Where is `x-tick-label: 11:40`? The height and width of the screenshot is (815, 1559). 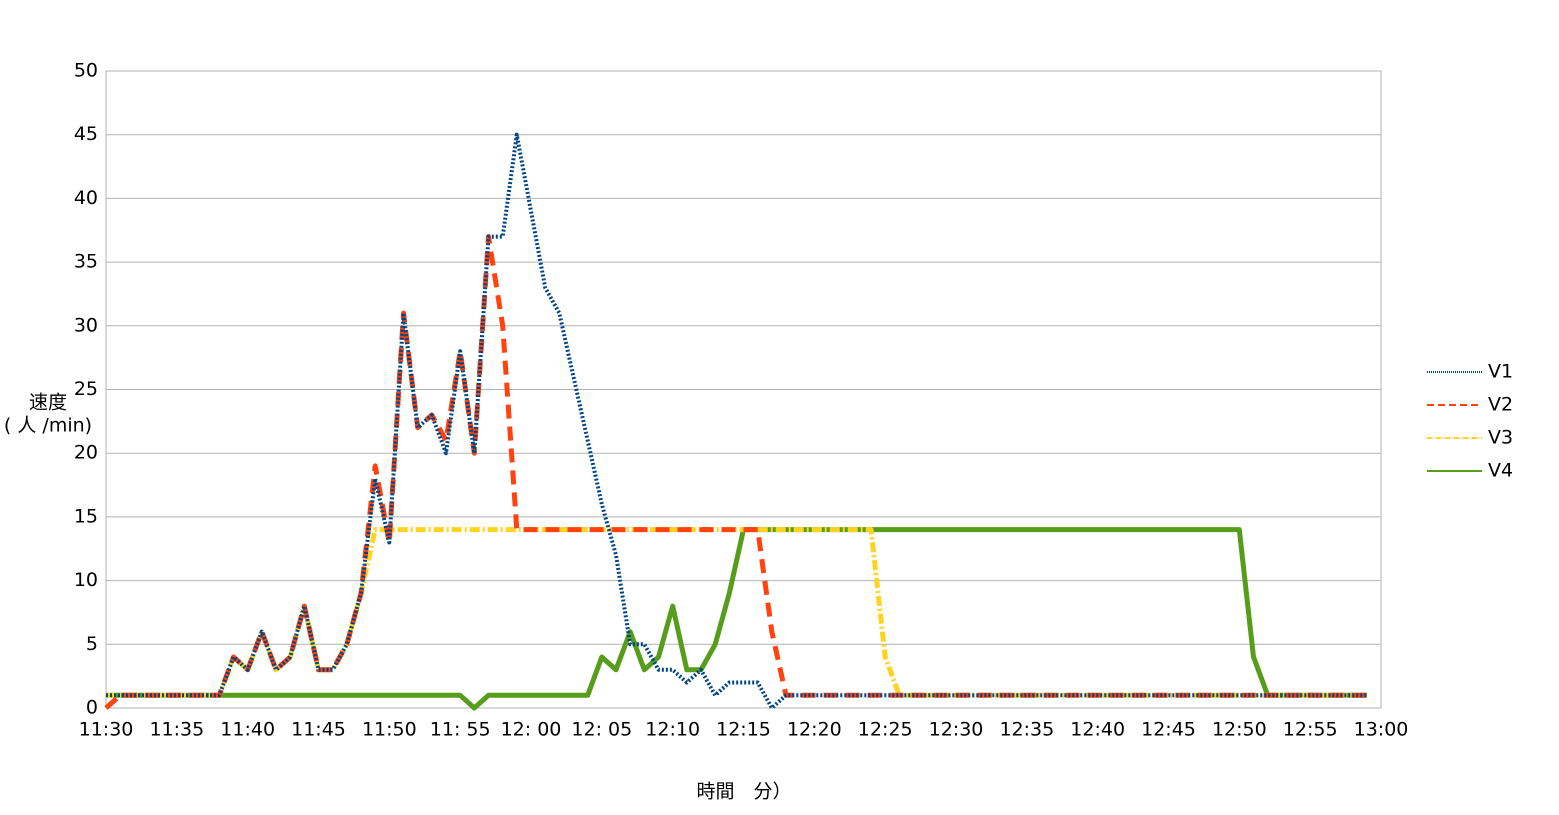 x-tick-label: 11:40 is located at coordinates (247, 730).